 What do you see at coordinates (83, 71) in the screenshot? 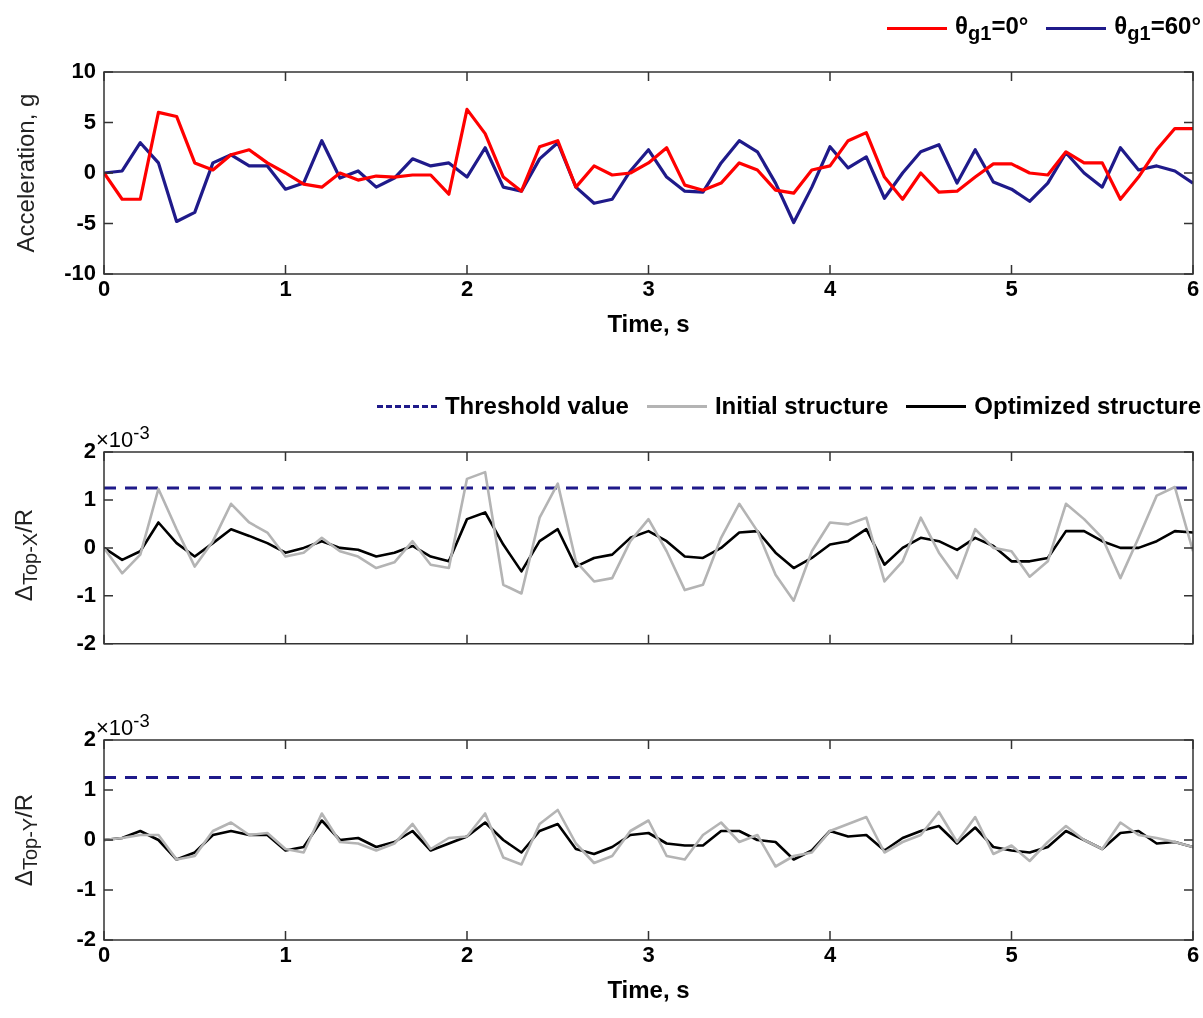
I see `y-tick-label: 10` at bounding box center [83, 71].